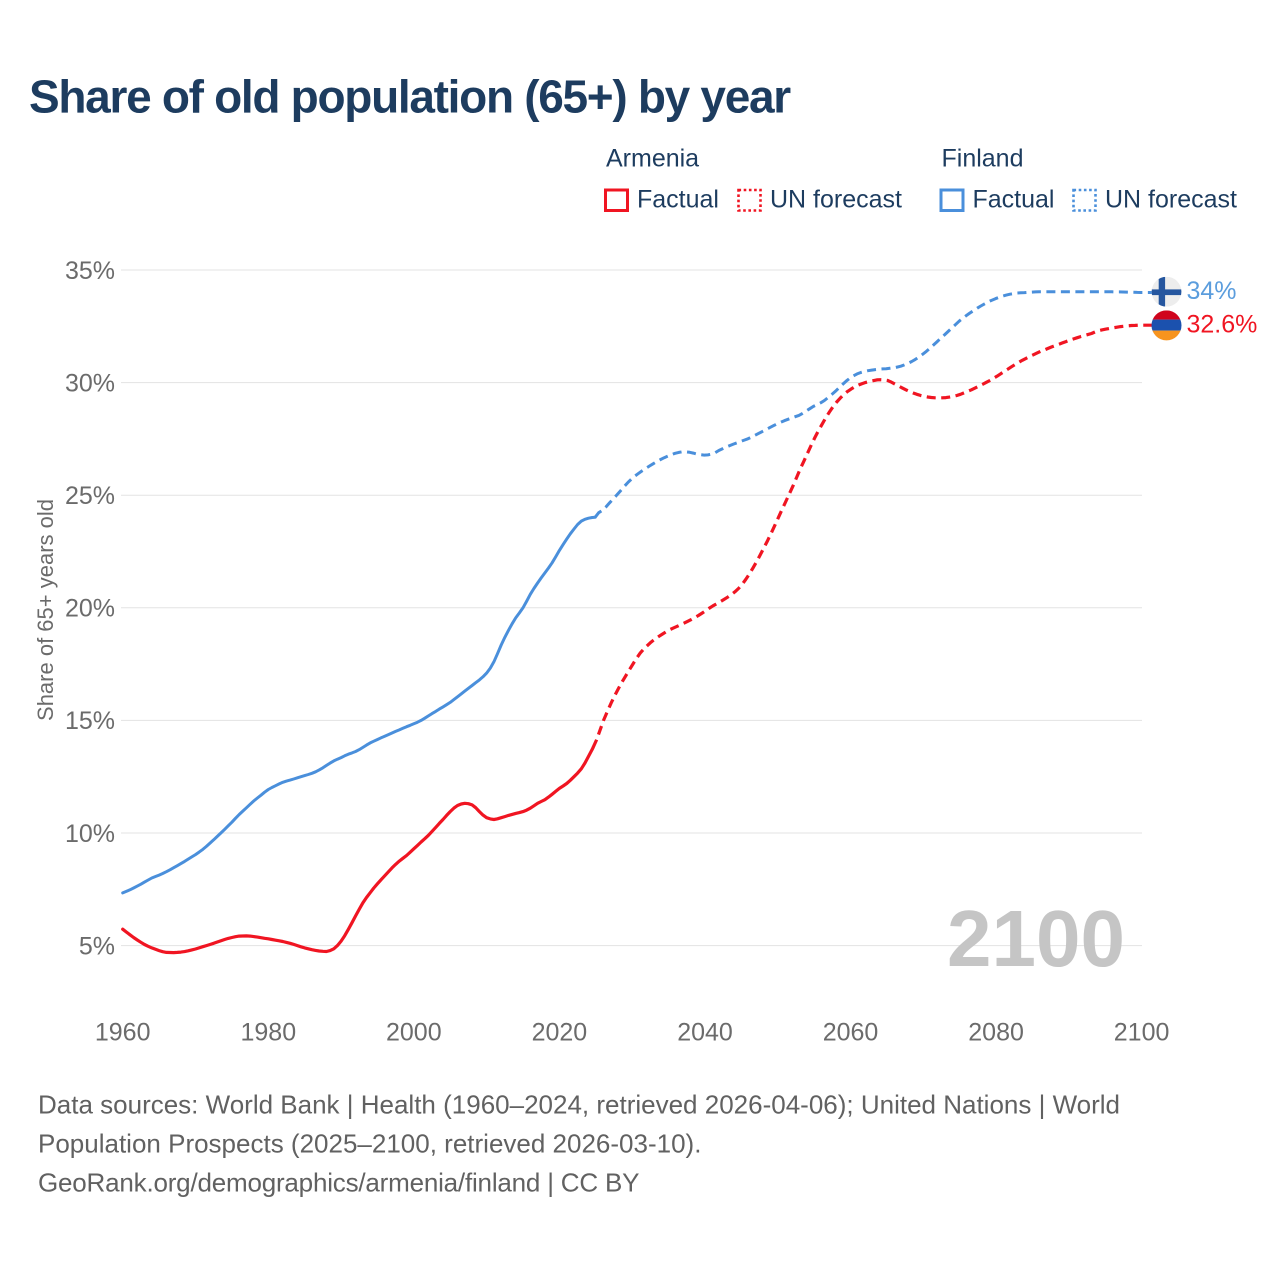  I want to click on svg-text: 2040, so click(705, 1033).